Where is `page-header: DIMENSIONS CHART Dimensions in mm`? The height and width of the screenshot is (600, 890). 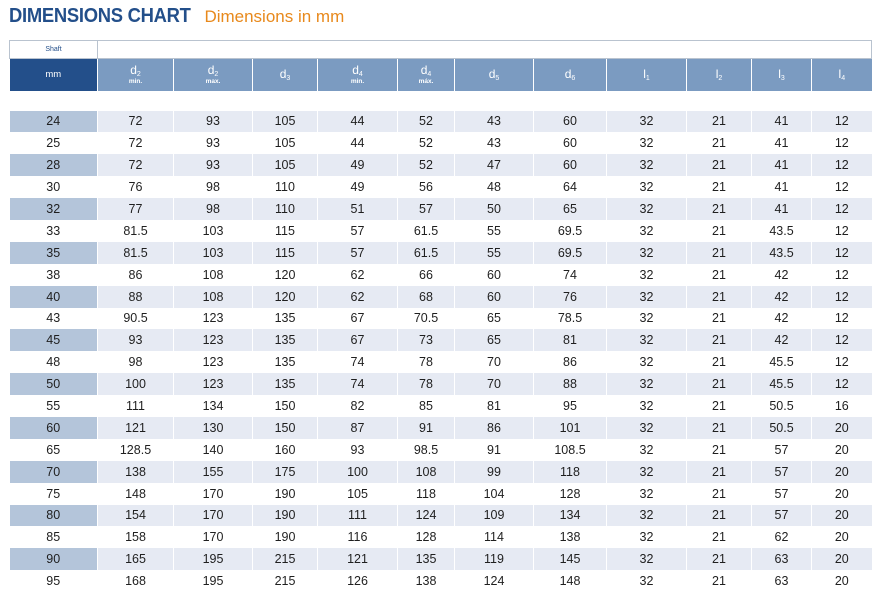 page-header: DIMENSIONS CHART Dimensions in mm is located at coordinates (176, 18).